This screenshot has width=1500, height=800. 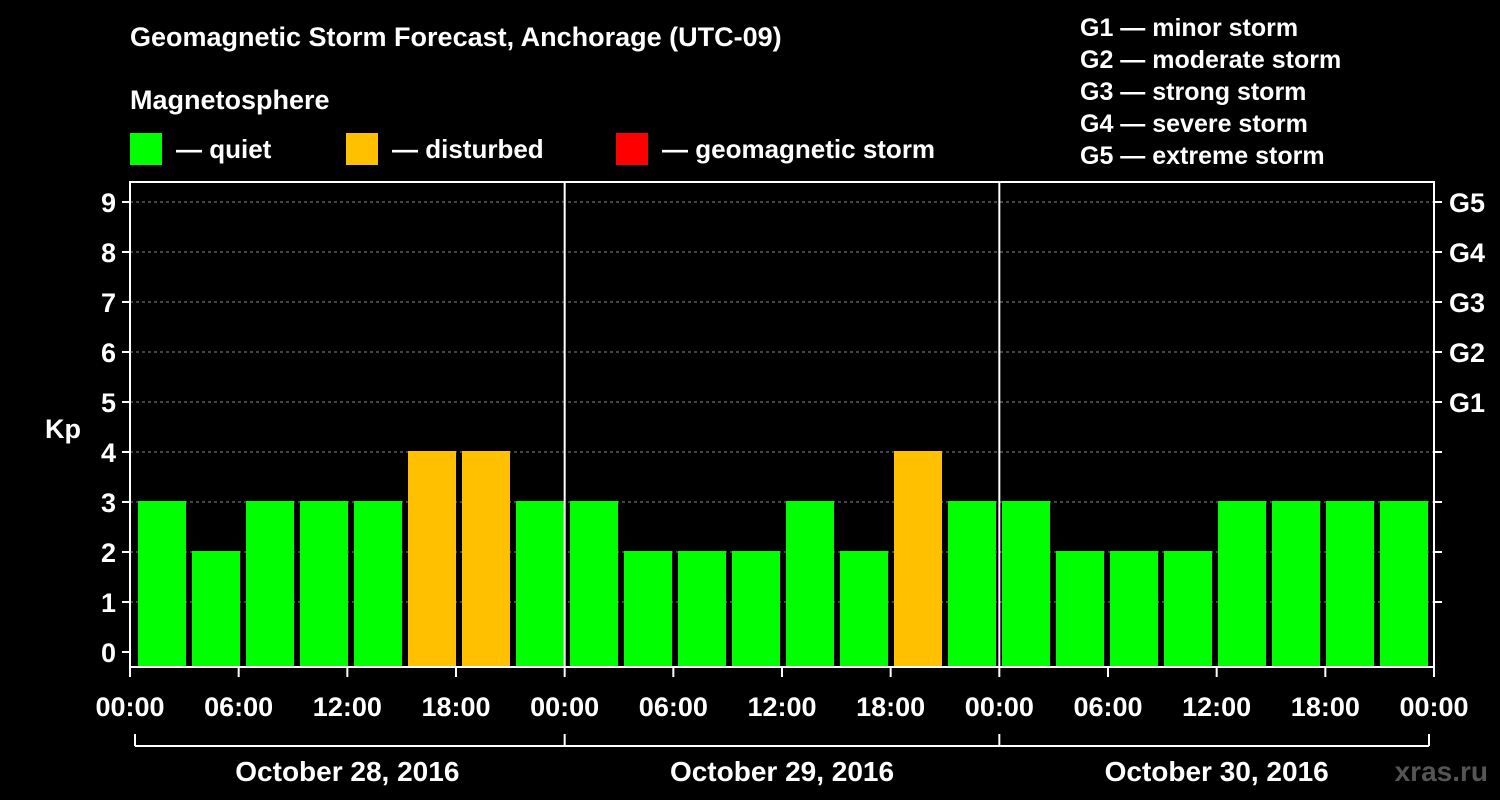 What do you see at coordinates (468, 148) in the screenshot?
I see `legend-label-disturbed: — disturbed` at bounding box center [468, 148].